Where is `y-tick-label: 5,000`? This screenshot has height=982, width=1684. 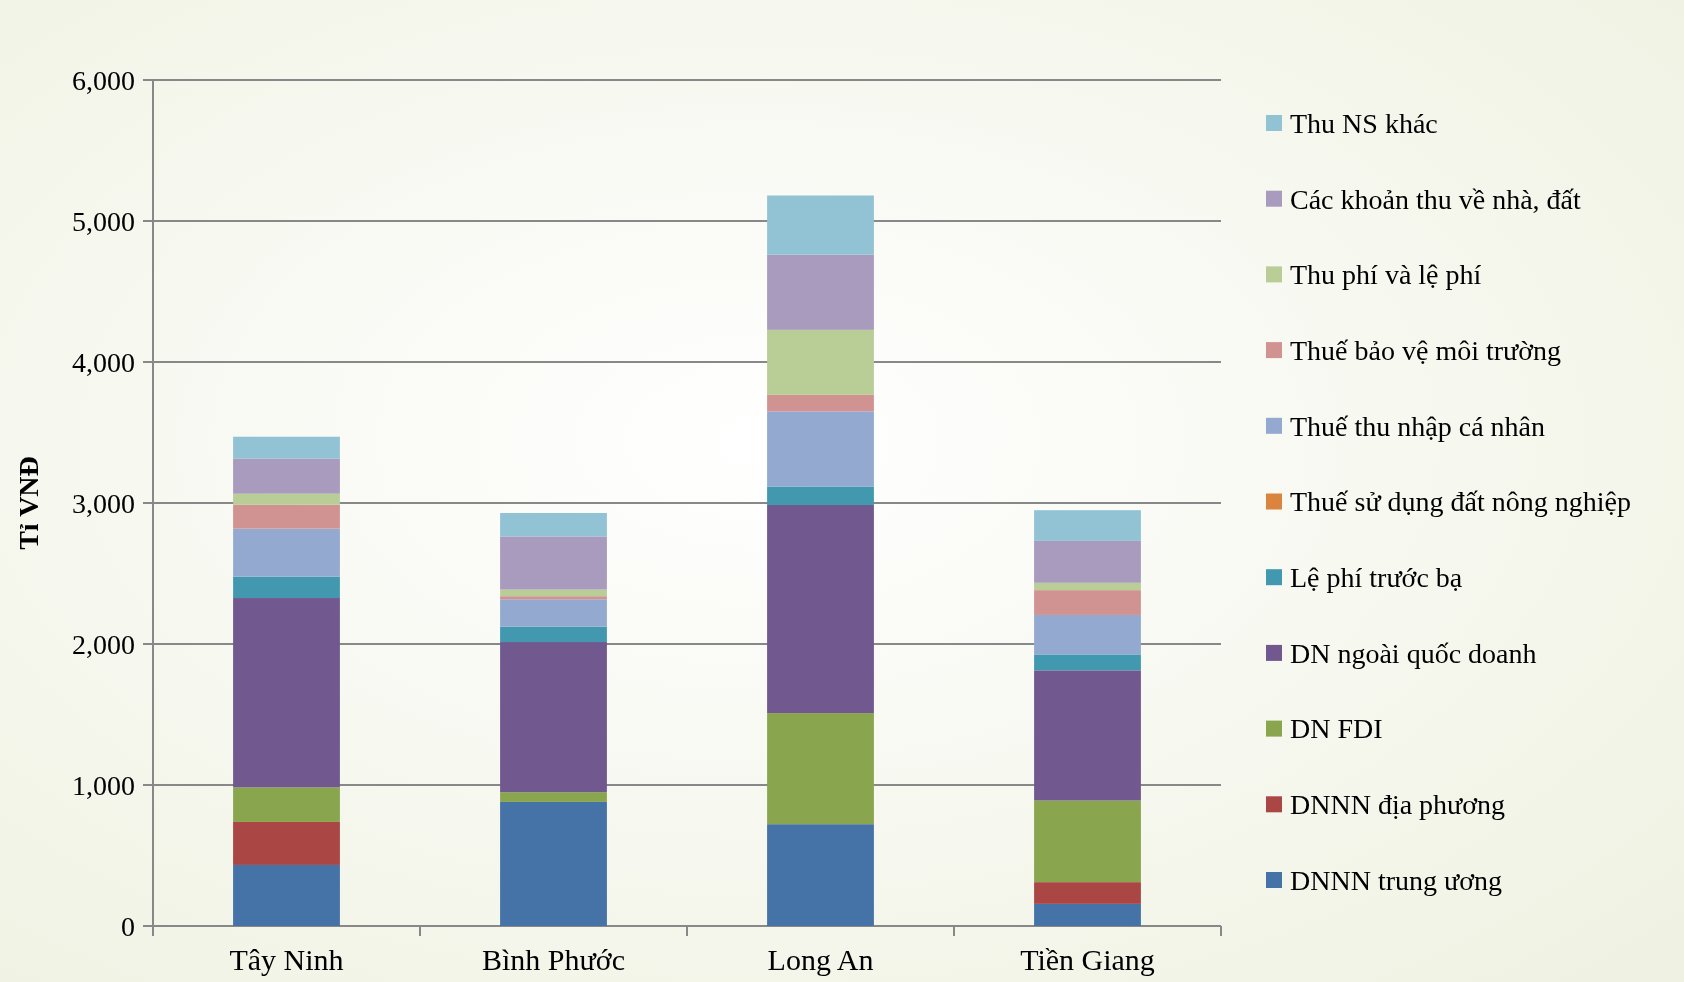 y-tick-label: 5,000 is located at coordinates (103, 221).